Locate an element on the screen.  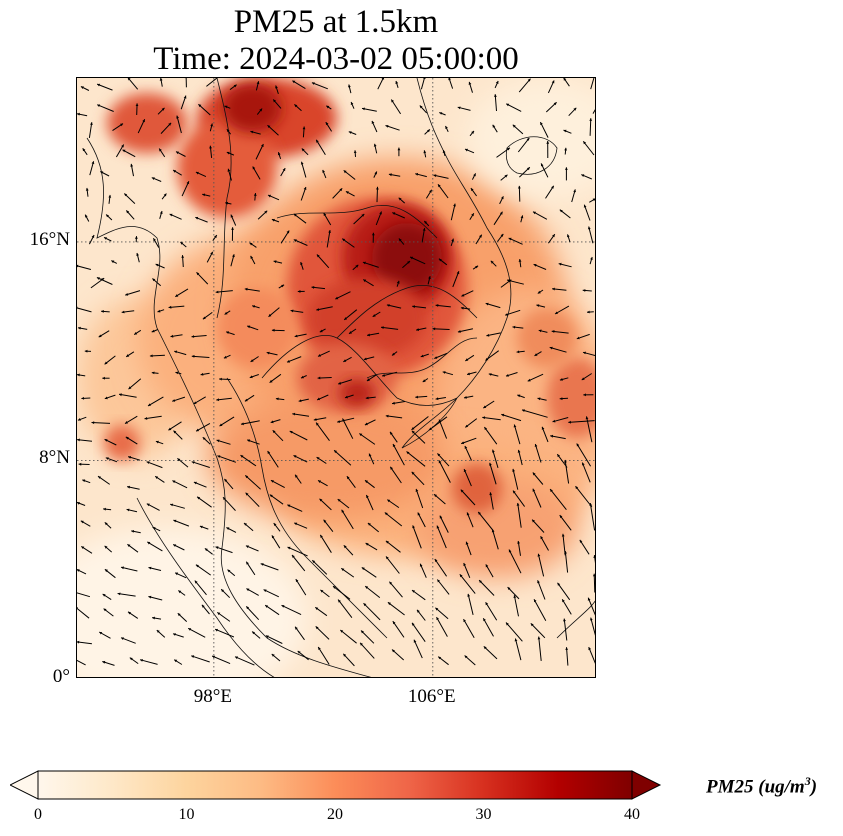
colorbar-tick-label: 0 is located at coordinates (38, 814).